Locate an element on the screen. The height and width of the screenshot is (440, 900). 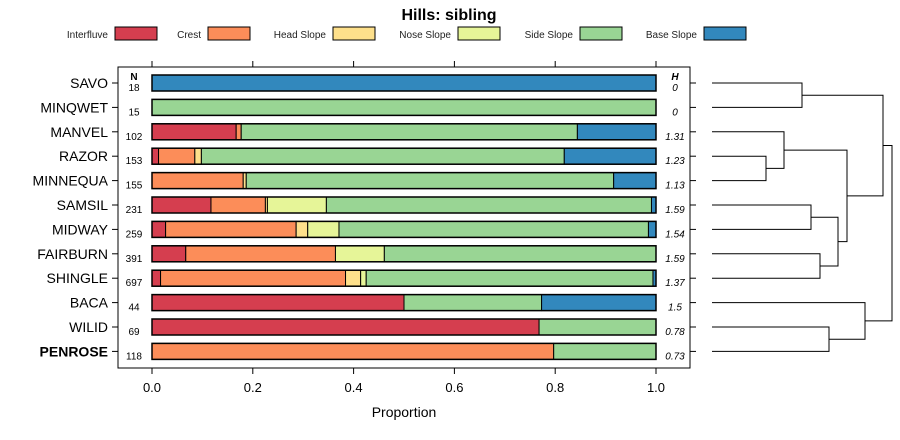
x-axis-title: Proportion is located at coordinates (404, 412).